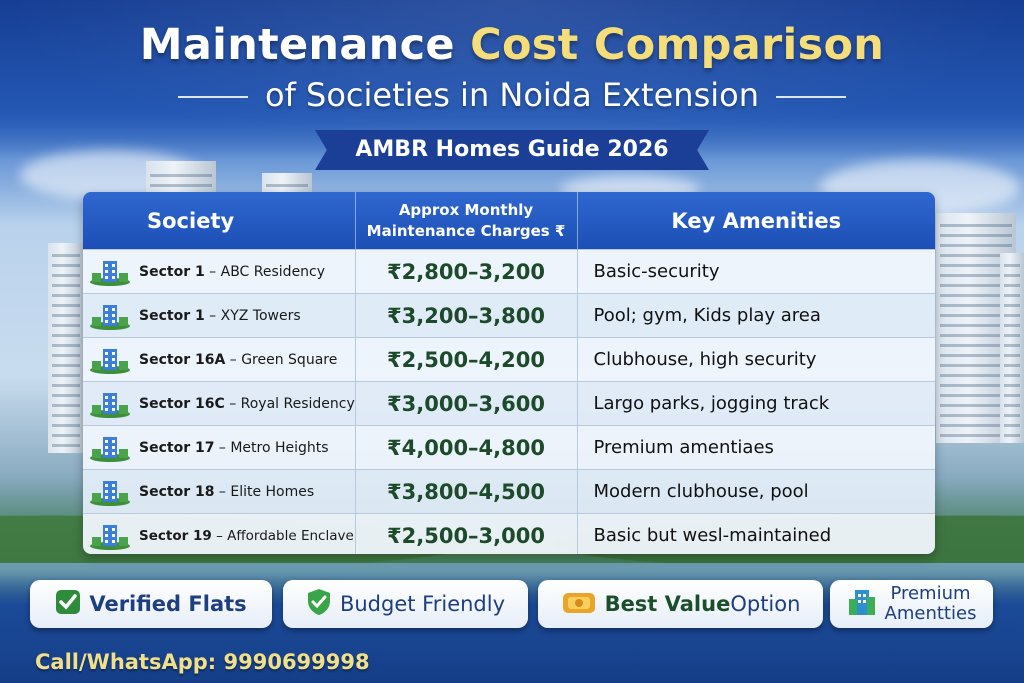 The height and width of the screenshot is (683, 1024). Describe the element at coordinates (219, 221) in the screenshot. I see `column-header-society: Society` at that location.